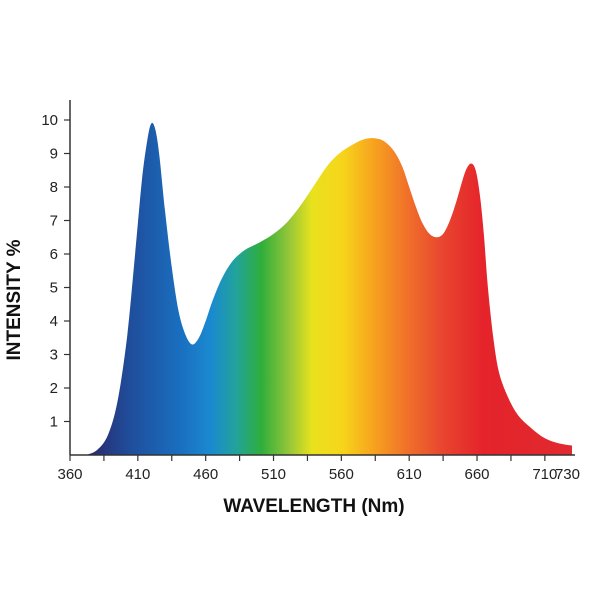  What do you see at coordinates (54, 288) in the screenshot?
I see `y-tick-label: 5` at bounding box center [54, 288].